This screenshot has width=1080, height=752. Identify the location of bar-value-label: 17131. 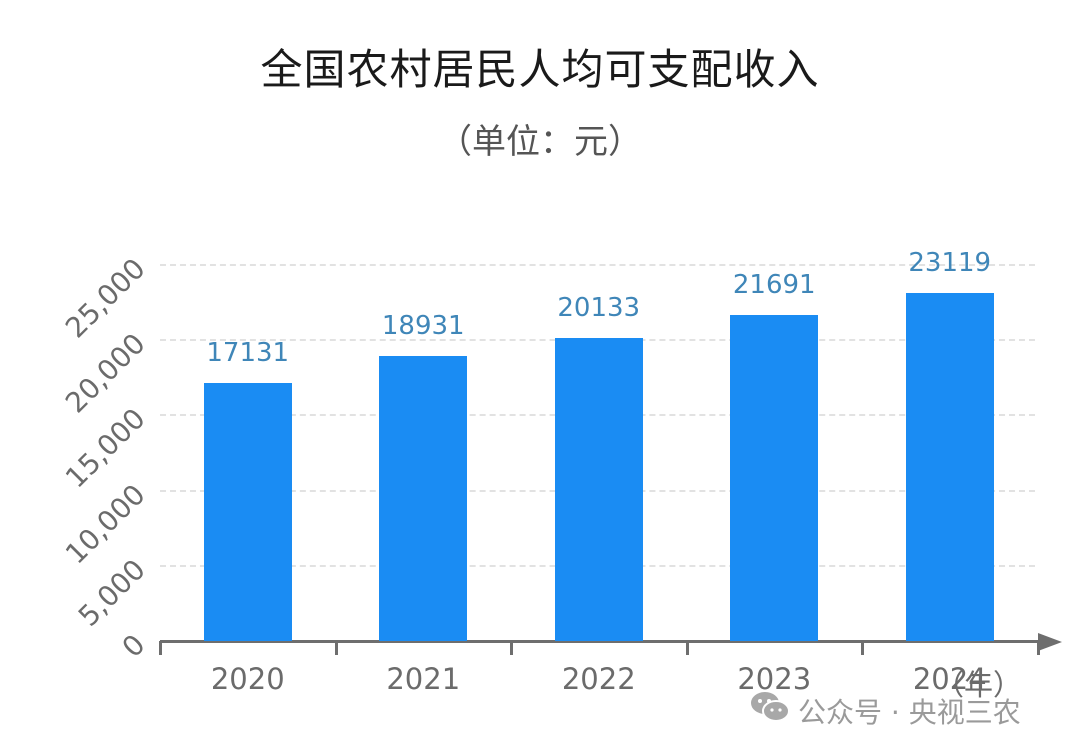
(248, 353).